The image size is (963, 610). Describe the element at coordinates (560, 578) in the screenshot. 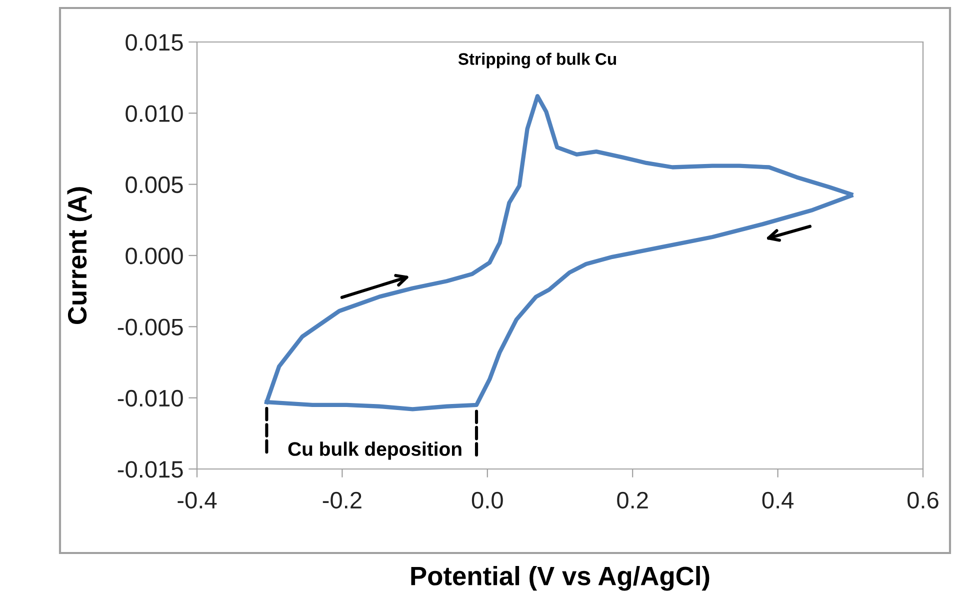

I see `x-axis-title: Potential (V vs Ag/AgCl)` at that location.